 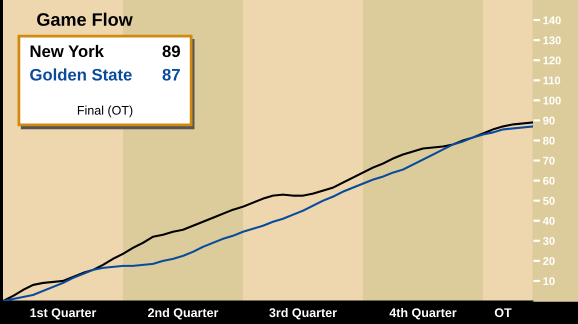 What do you see at coordinates (171, 74) in the screenshot?
I see `annotation: 87` at bounding box center [171, 74].